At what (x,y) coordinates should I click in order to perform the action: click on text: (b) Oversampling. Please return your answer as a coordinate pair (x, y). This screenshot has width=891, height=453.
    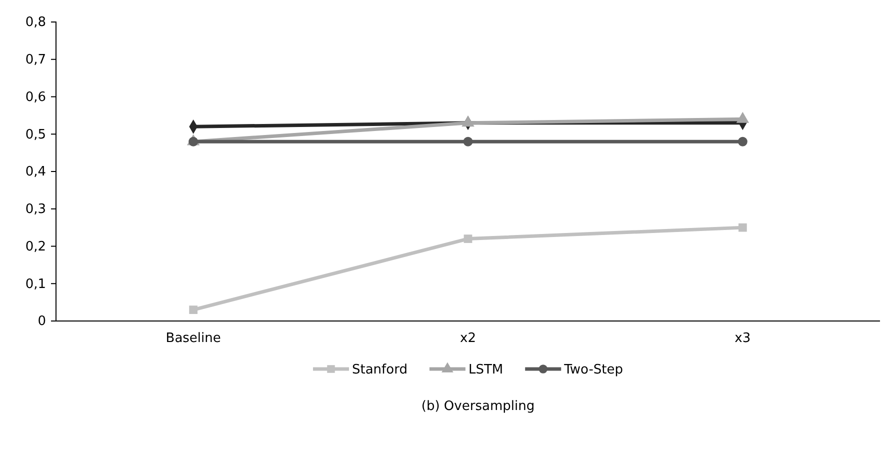
    Looking at the image, I should click on (478, 406).